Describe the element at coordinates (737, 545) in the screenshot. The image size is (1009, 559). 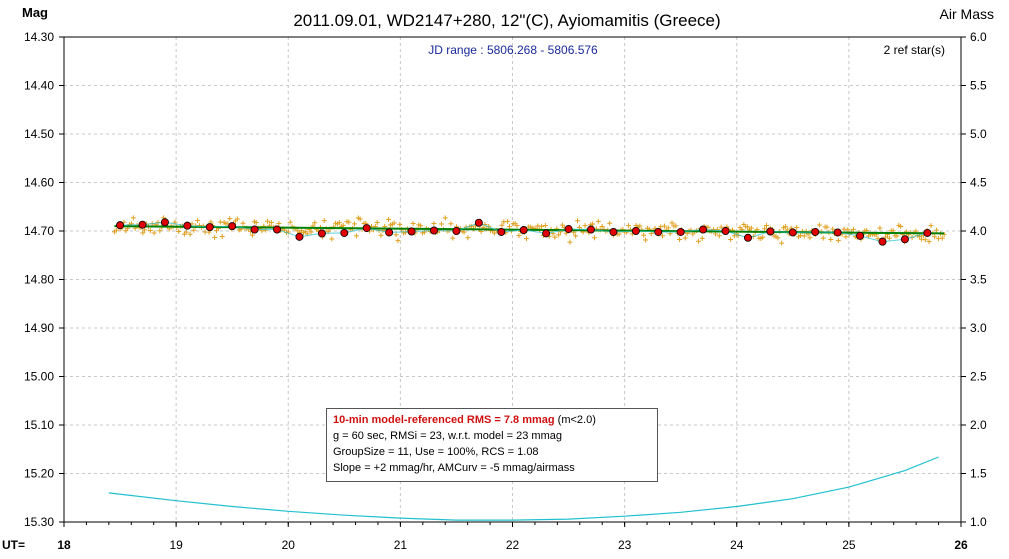
I see `x-tick-label: 24` at that location.